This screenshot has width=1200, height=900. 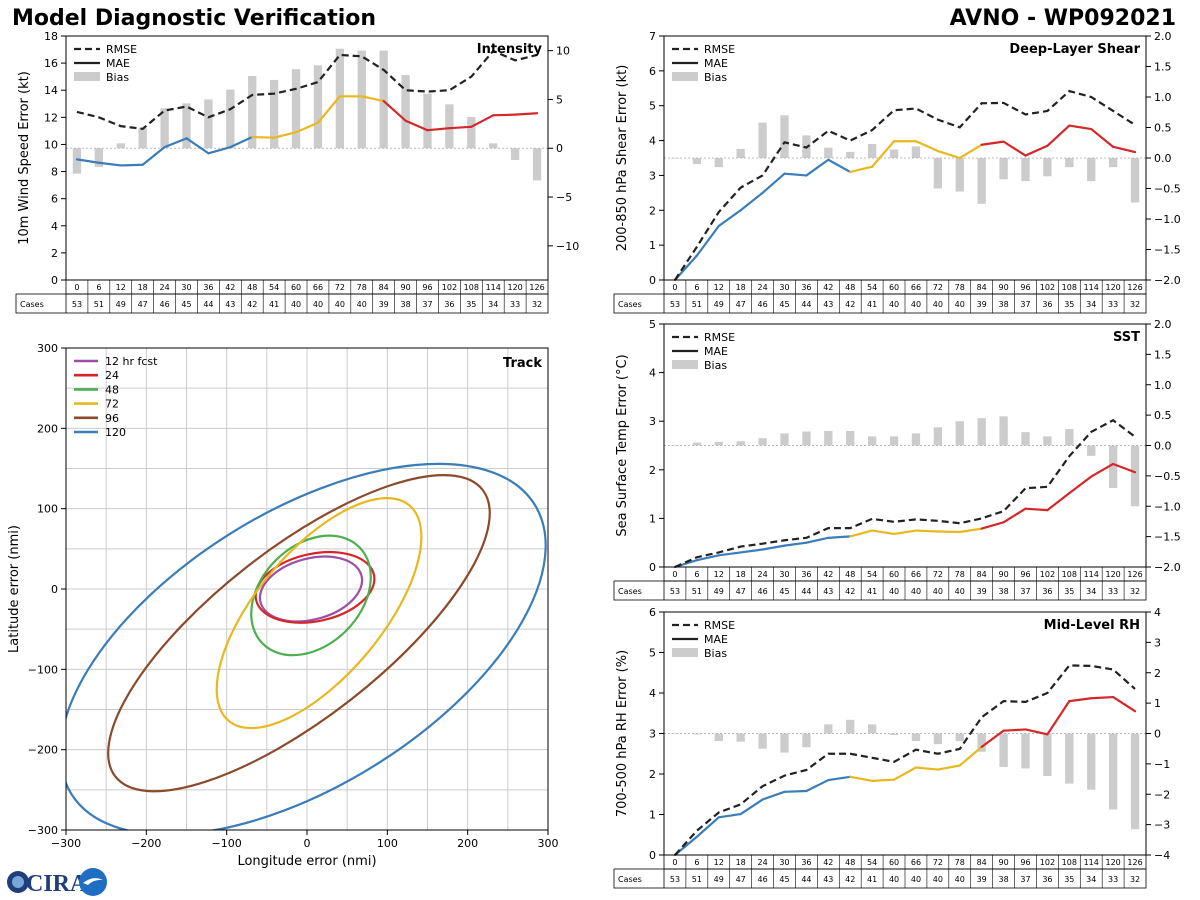 What do you see at coordinates (880, 878) in the screenshot?
I see `rh-cases-row` at bounding box center [880, 878].